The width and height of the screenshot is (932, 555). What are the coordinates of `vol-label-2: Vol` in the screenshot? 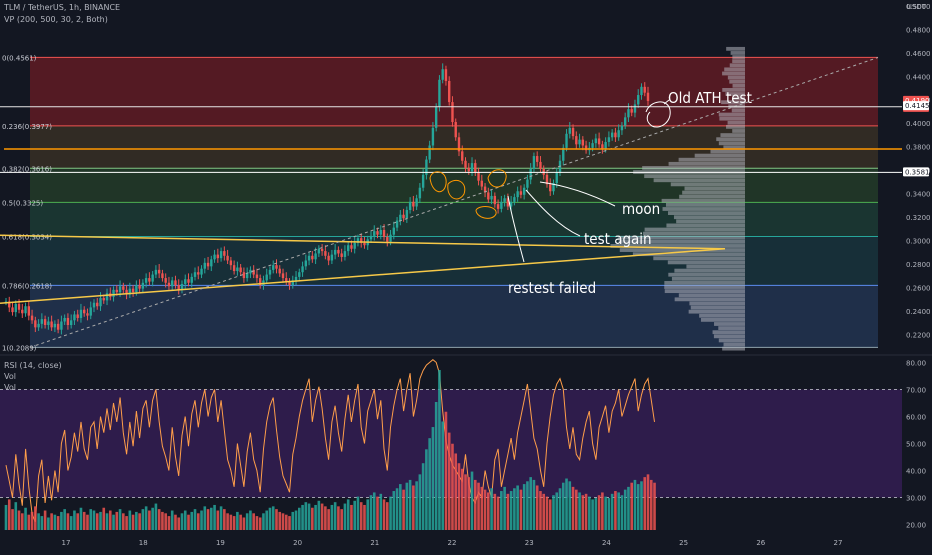 It's located at (10, 387).